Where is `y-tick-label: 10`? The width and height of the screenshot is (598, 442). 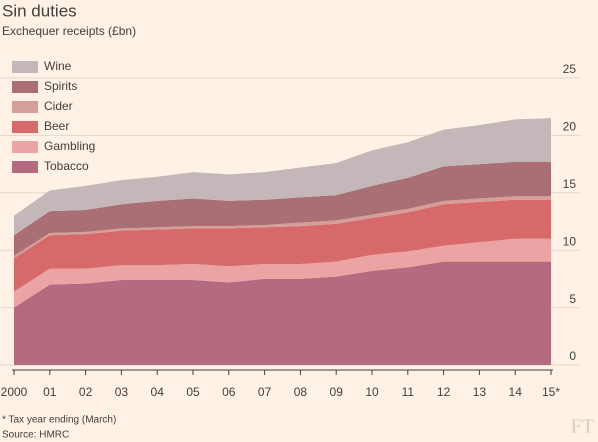 y-tick-label: 10 is located at coordinates (570, 241).